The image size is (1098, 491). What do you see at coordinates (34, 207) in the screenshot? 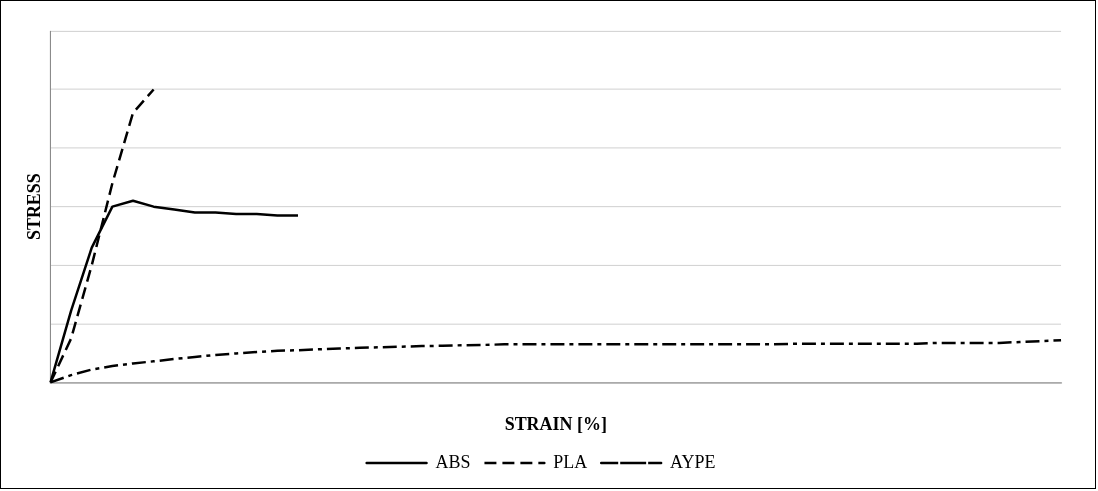
I see `y-axis-title: STRESS` at bounding box center [34, 207].